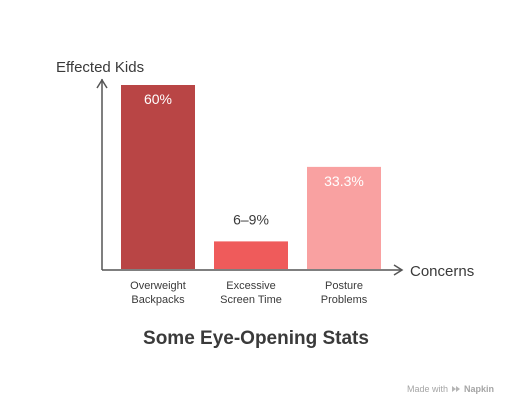 This screenshot has width=512, height=410. What do you see at coordinates (100, 67) in the screenshot?
I see `y-axis-label: Effected Kids` at bounding box center [100, 67].